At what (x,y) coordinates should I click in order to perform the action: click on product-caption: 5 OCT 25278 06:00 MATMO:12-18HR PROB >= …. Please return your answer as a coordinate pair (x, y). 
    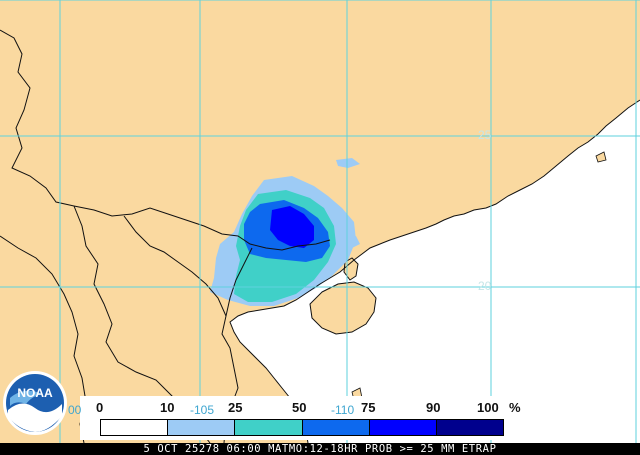
    Looking at the image, I should click on (320, 449).